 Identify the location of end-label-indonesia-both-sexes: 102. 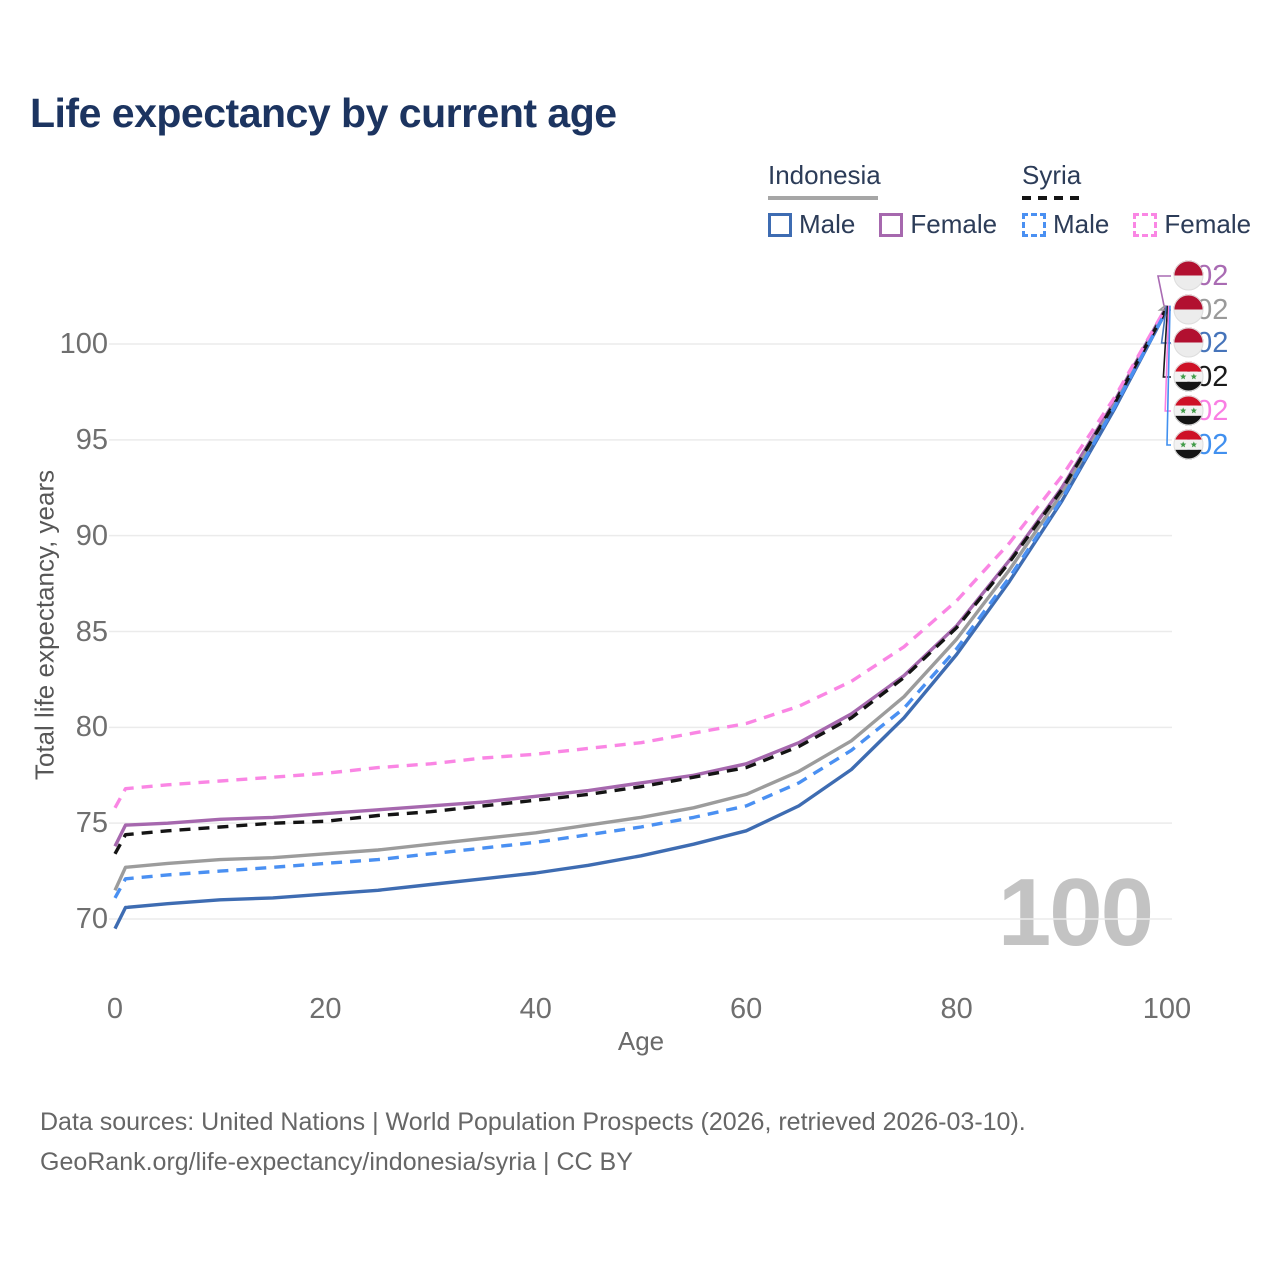
(1200, 310).